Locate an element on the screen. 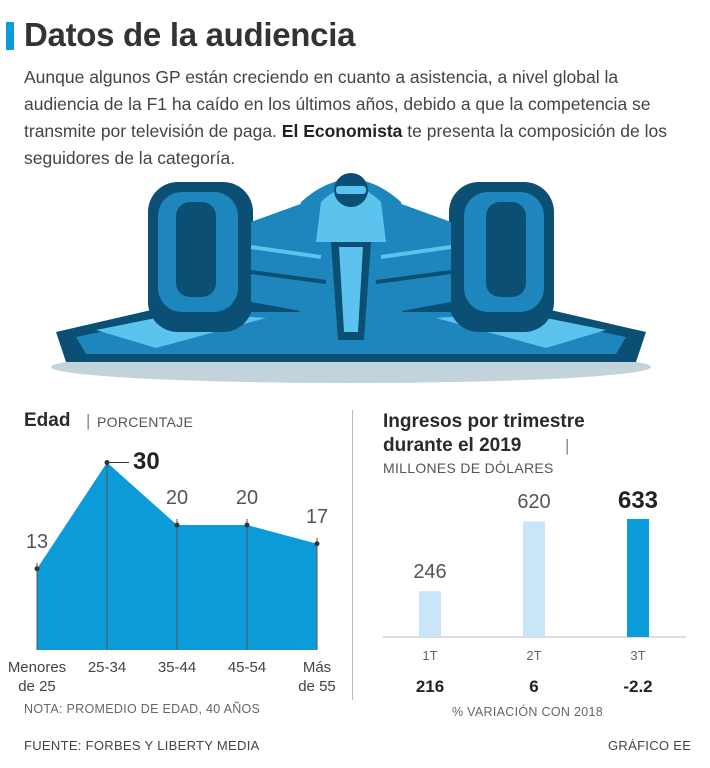 Image resolution: width=710 pixels, height=768 pixels. age-category-label: 25-34 is located at coordinates (107, 667).